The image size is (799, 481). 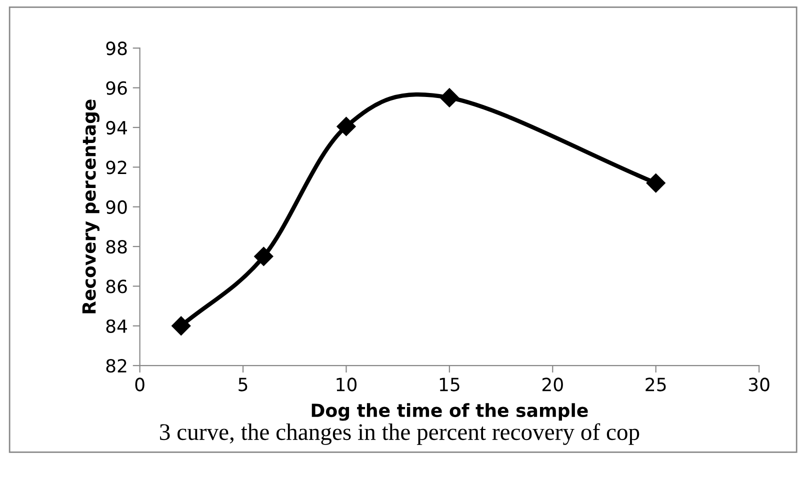 I want to click on y-tick-label: 92, so click(x=116, y=167).